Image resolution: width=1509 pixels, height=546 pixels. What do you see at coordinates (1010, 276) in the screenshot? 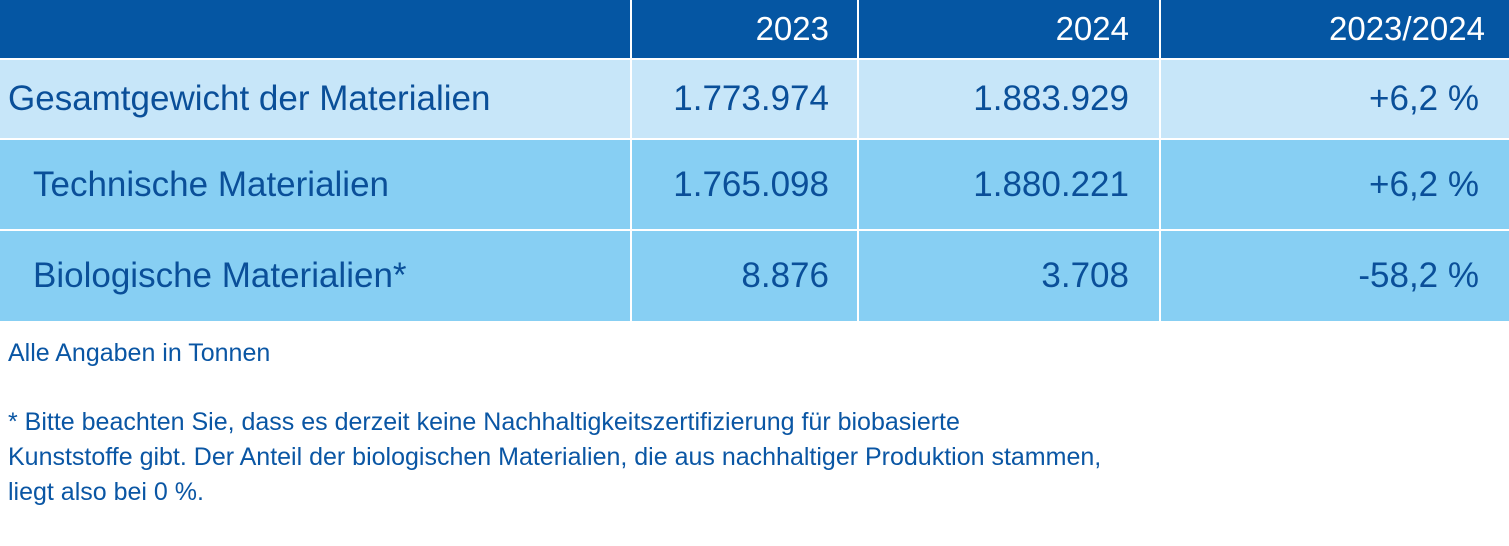
I see `row-value-2024: 3.708` at bounding box center [1010, 276].